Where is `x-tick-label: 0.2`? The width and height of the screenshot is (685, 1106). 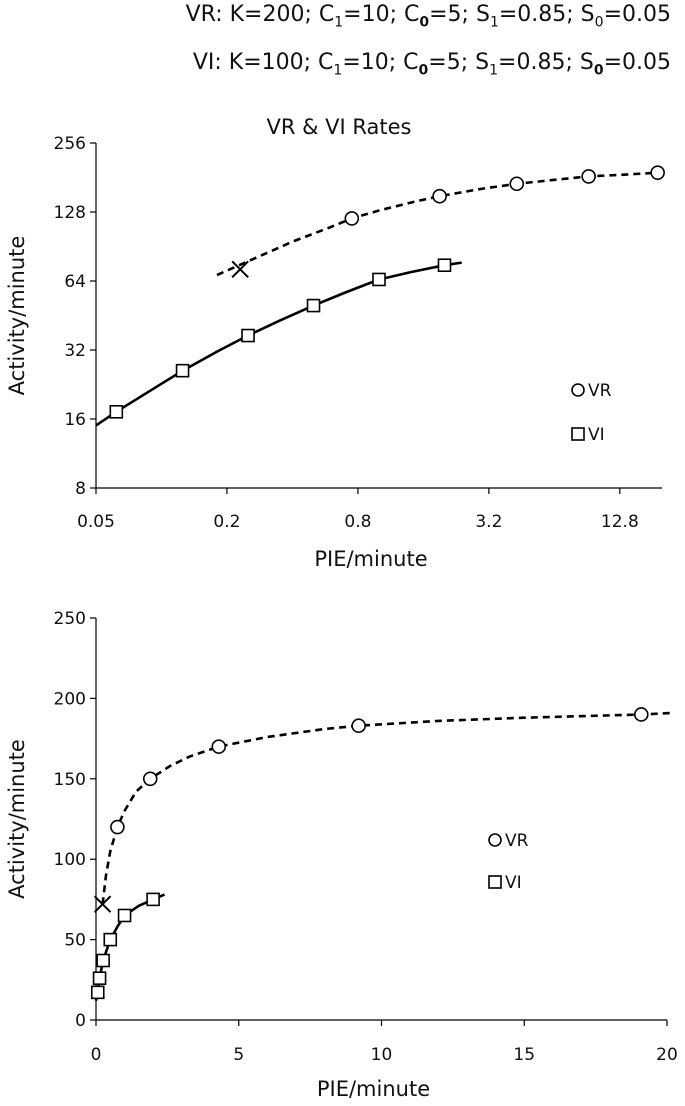
x-tick-label: 0.2 is located at coordinates (226, 522).